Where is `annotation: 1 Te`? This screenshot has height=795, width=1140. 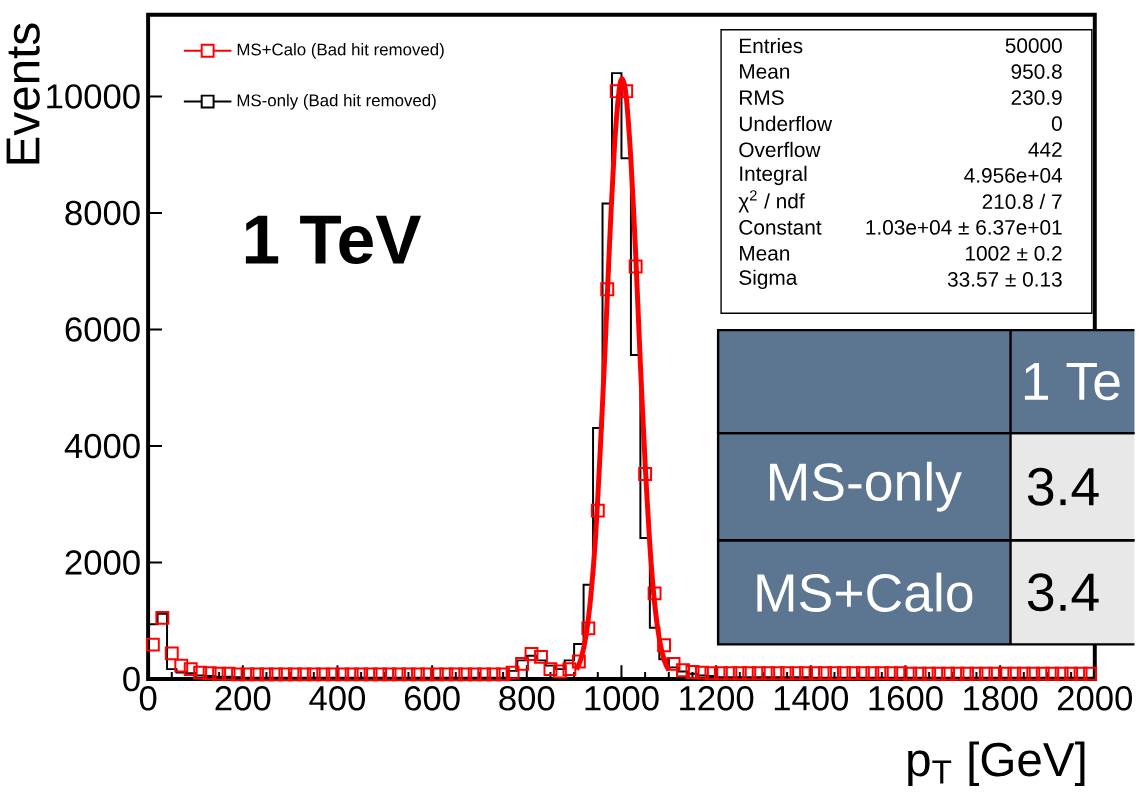
annotation: 1 Te is located at coordinates (1072, 381).